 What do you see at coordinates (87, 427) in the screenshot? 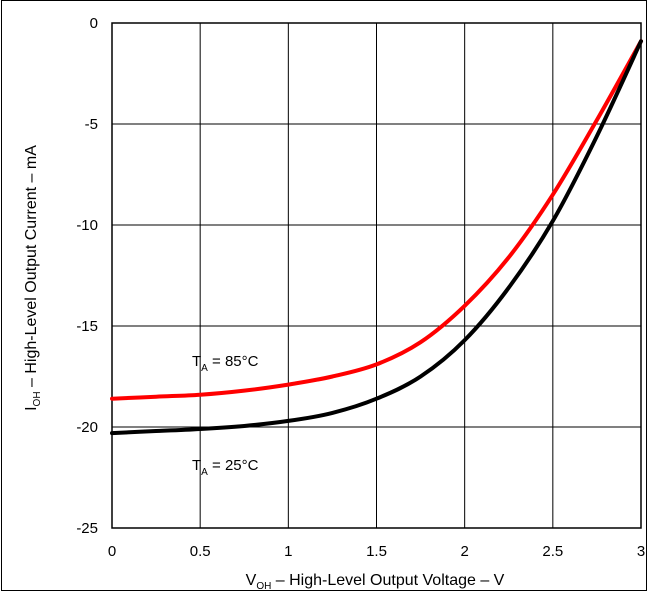
I see `y-tick-label: -20` at bounding box center [87, 427].